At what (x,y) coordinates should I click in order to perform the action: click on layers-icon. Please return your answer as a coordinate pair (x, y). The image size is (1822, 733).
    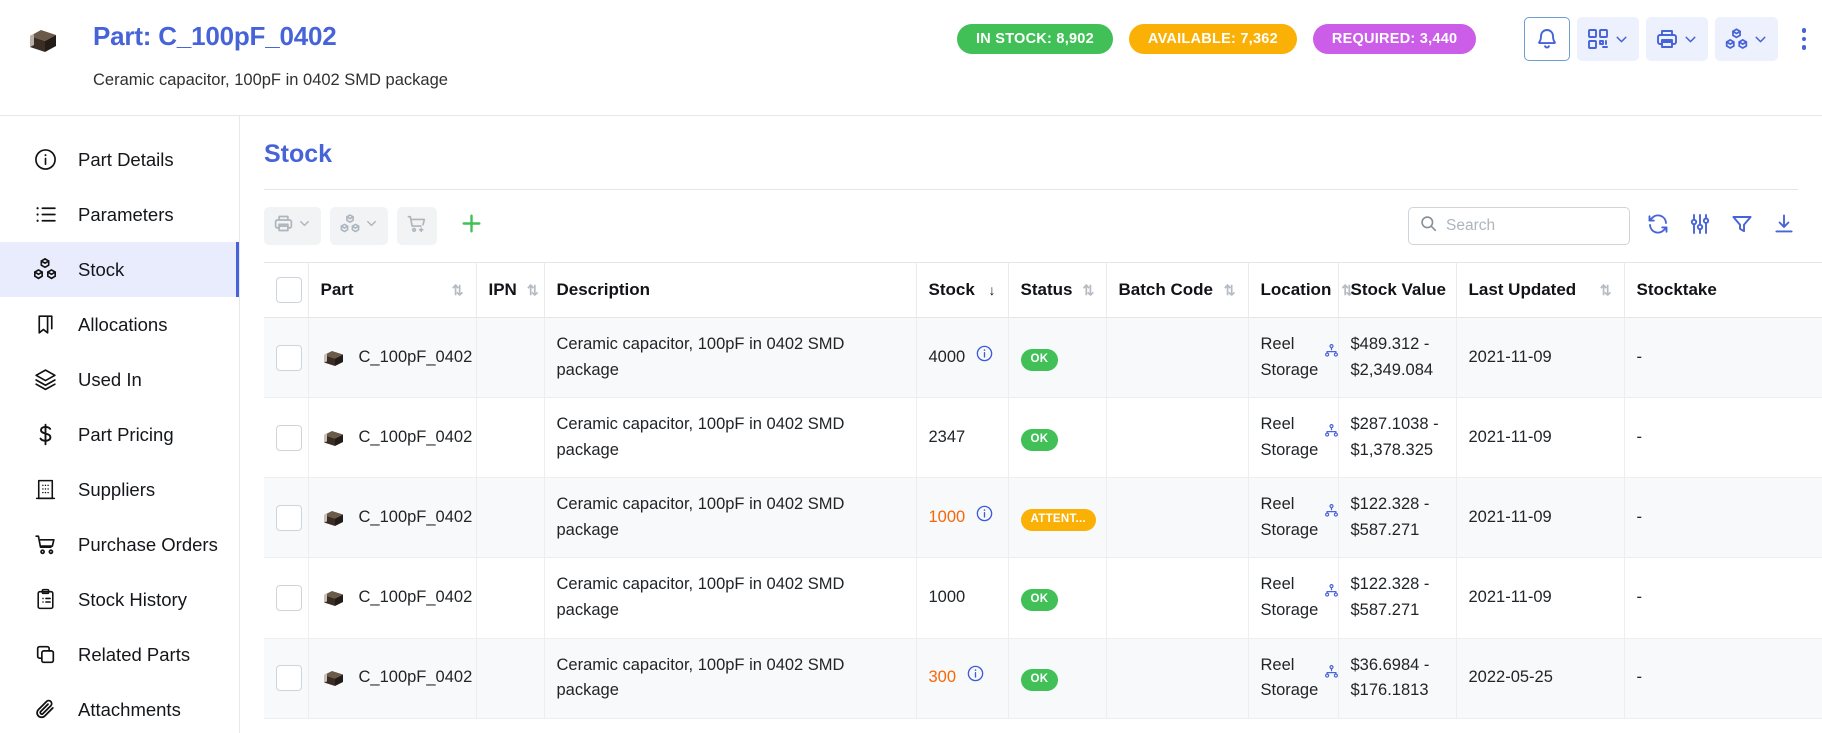
    Looking at the image, I should click on (45, 380).